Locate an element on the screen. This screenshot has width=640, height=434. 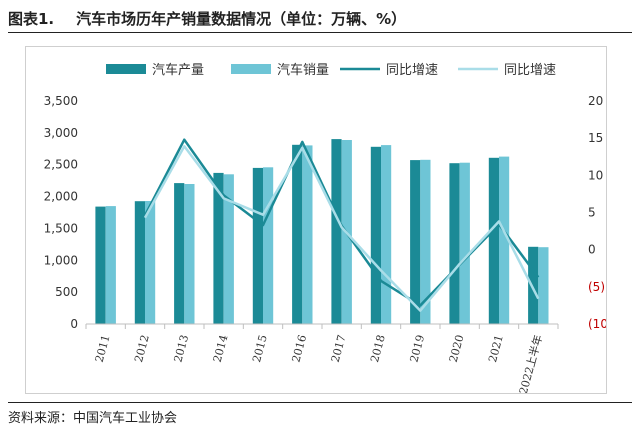
category-label: 2011 is located at coordinates (103, 348).